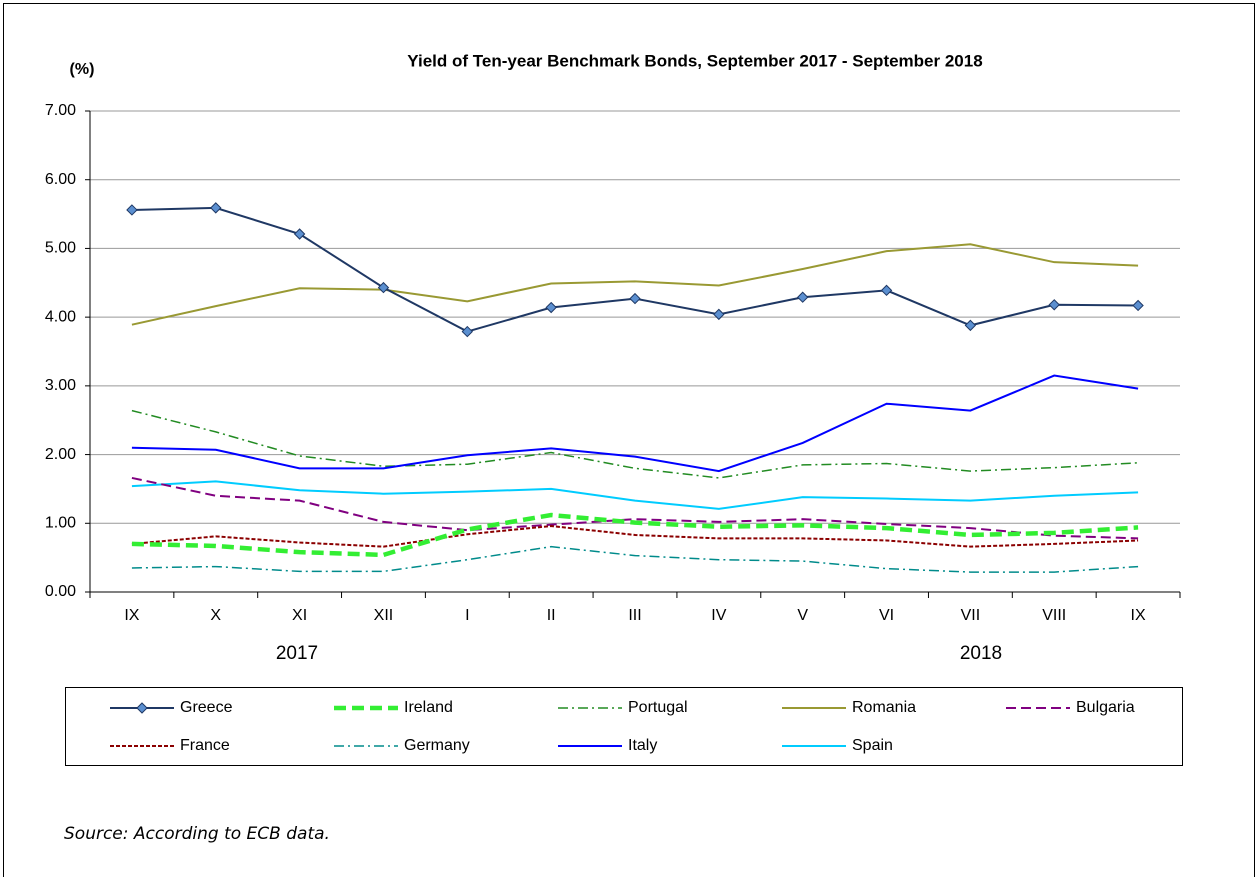 Image resolution: width=1259 pixels, height=877 pixels. What do you see at coordinates (658, 707) in the screenshot?
I see `legend-label: Portugal` at bounding box center [658, 707].